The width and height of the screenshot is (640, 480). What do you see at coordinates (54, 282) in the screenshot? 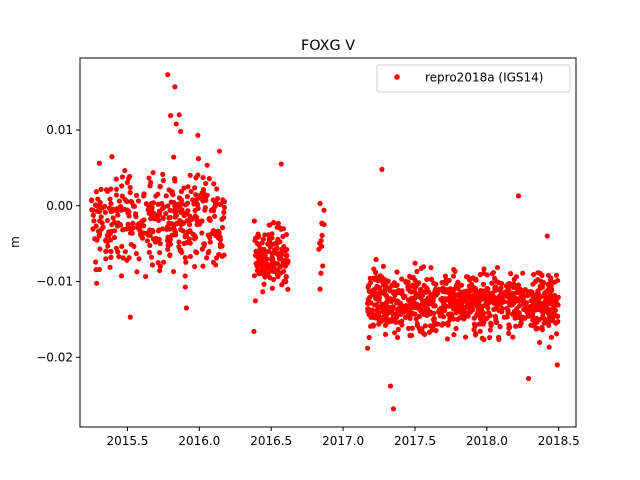
I see `y-tick-label: −0.01` at bounding box center [54, 282].